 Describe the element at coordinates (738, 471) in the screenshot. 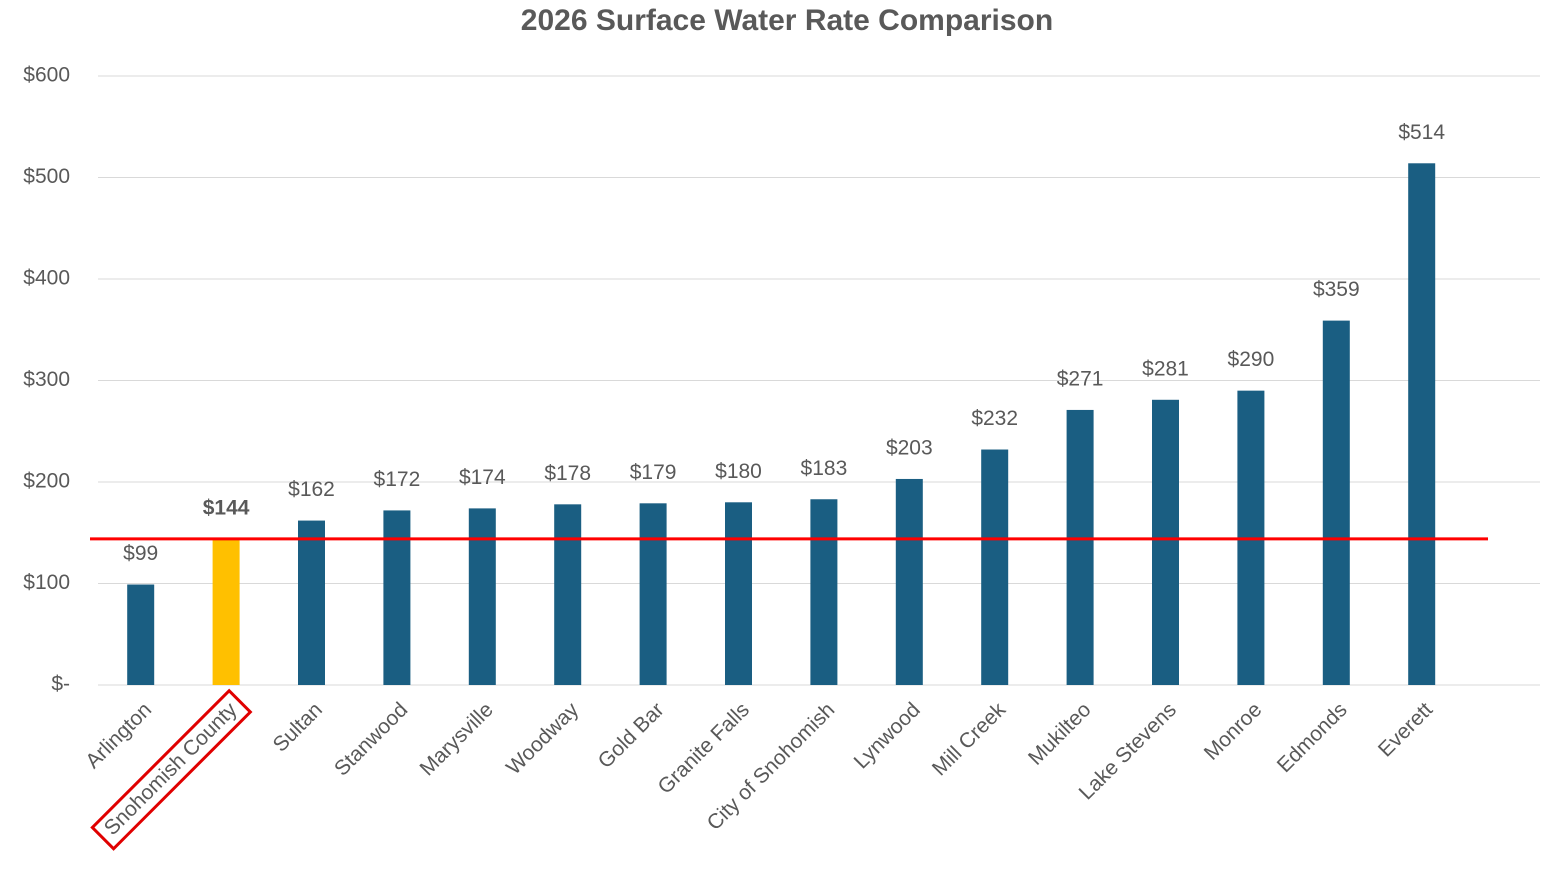

I see `data-label: $180` at that location.